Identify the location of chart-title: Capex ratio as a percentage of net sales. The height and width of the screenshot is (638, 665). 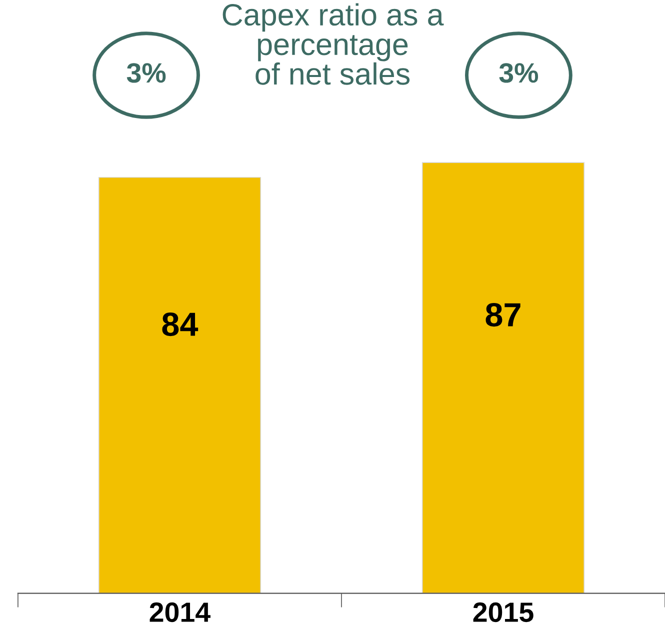
(333, 44).